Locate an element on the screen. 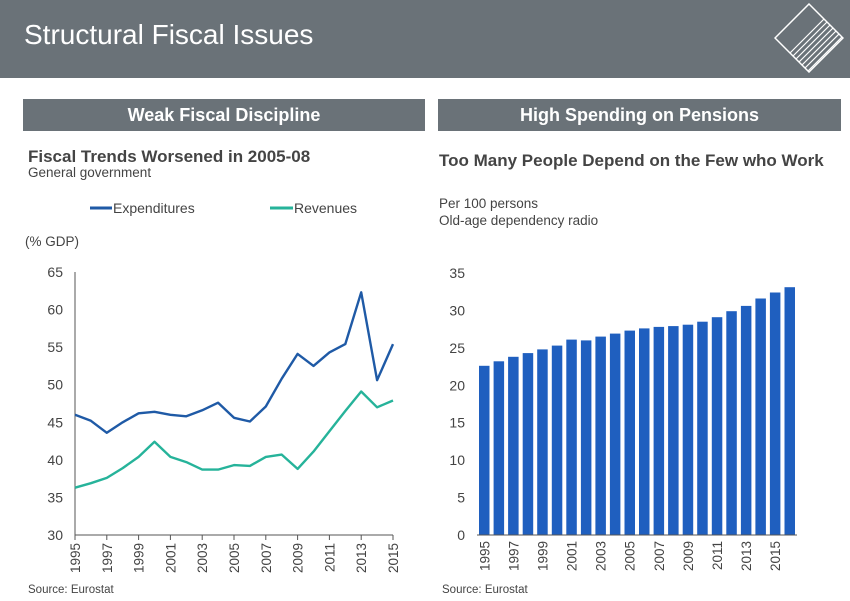 Image resolution: width=850 pixels, height=601 pixels. y-axis-label: (% GDP) is located at coordinates (52, 241).